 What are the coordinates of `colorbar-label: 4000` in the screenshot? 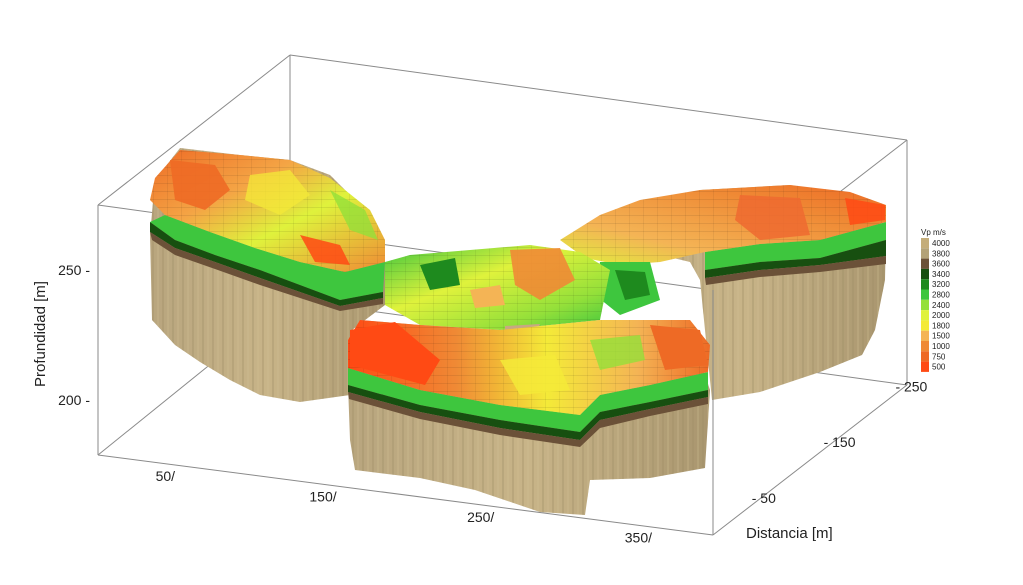 It's located at (941, 243).